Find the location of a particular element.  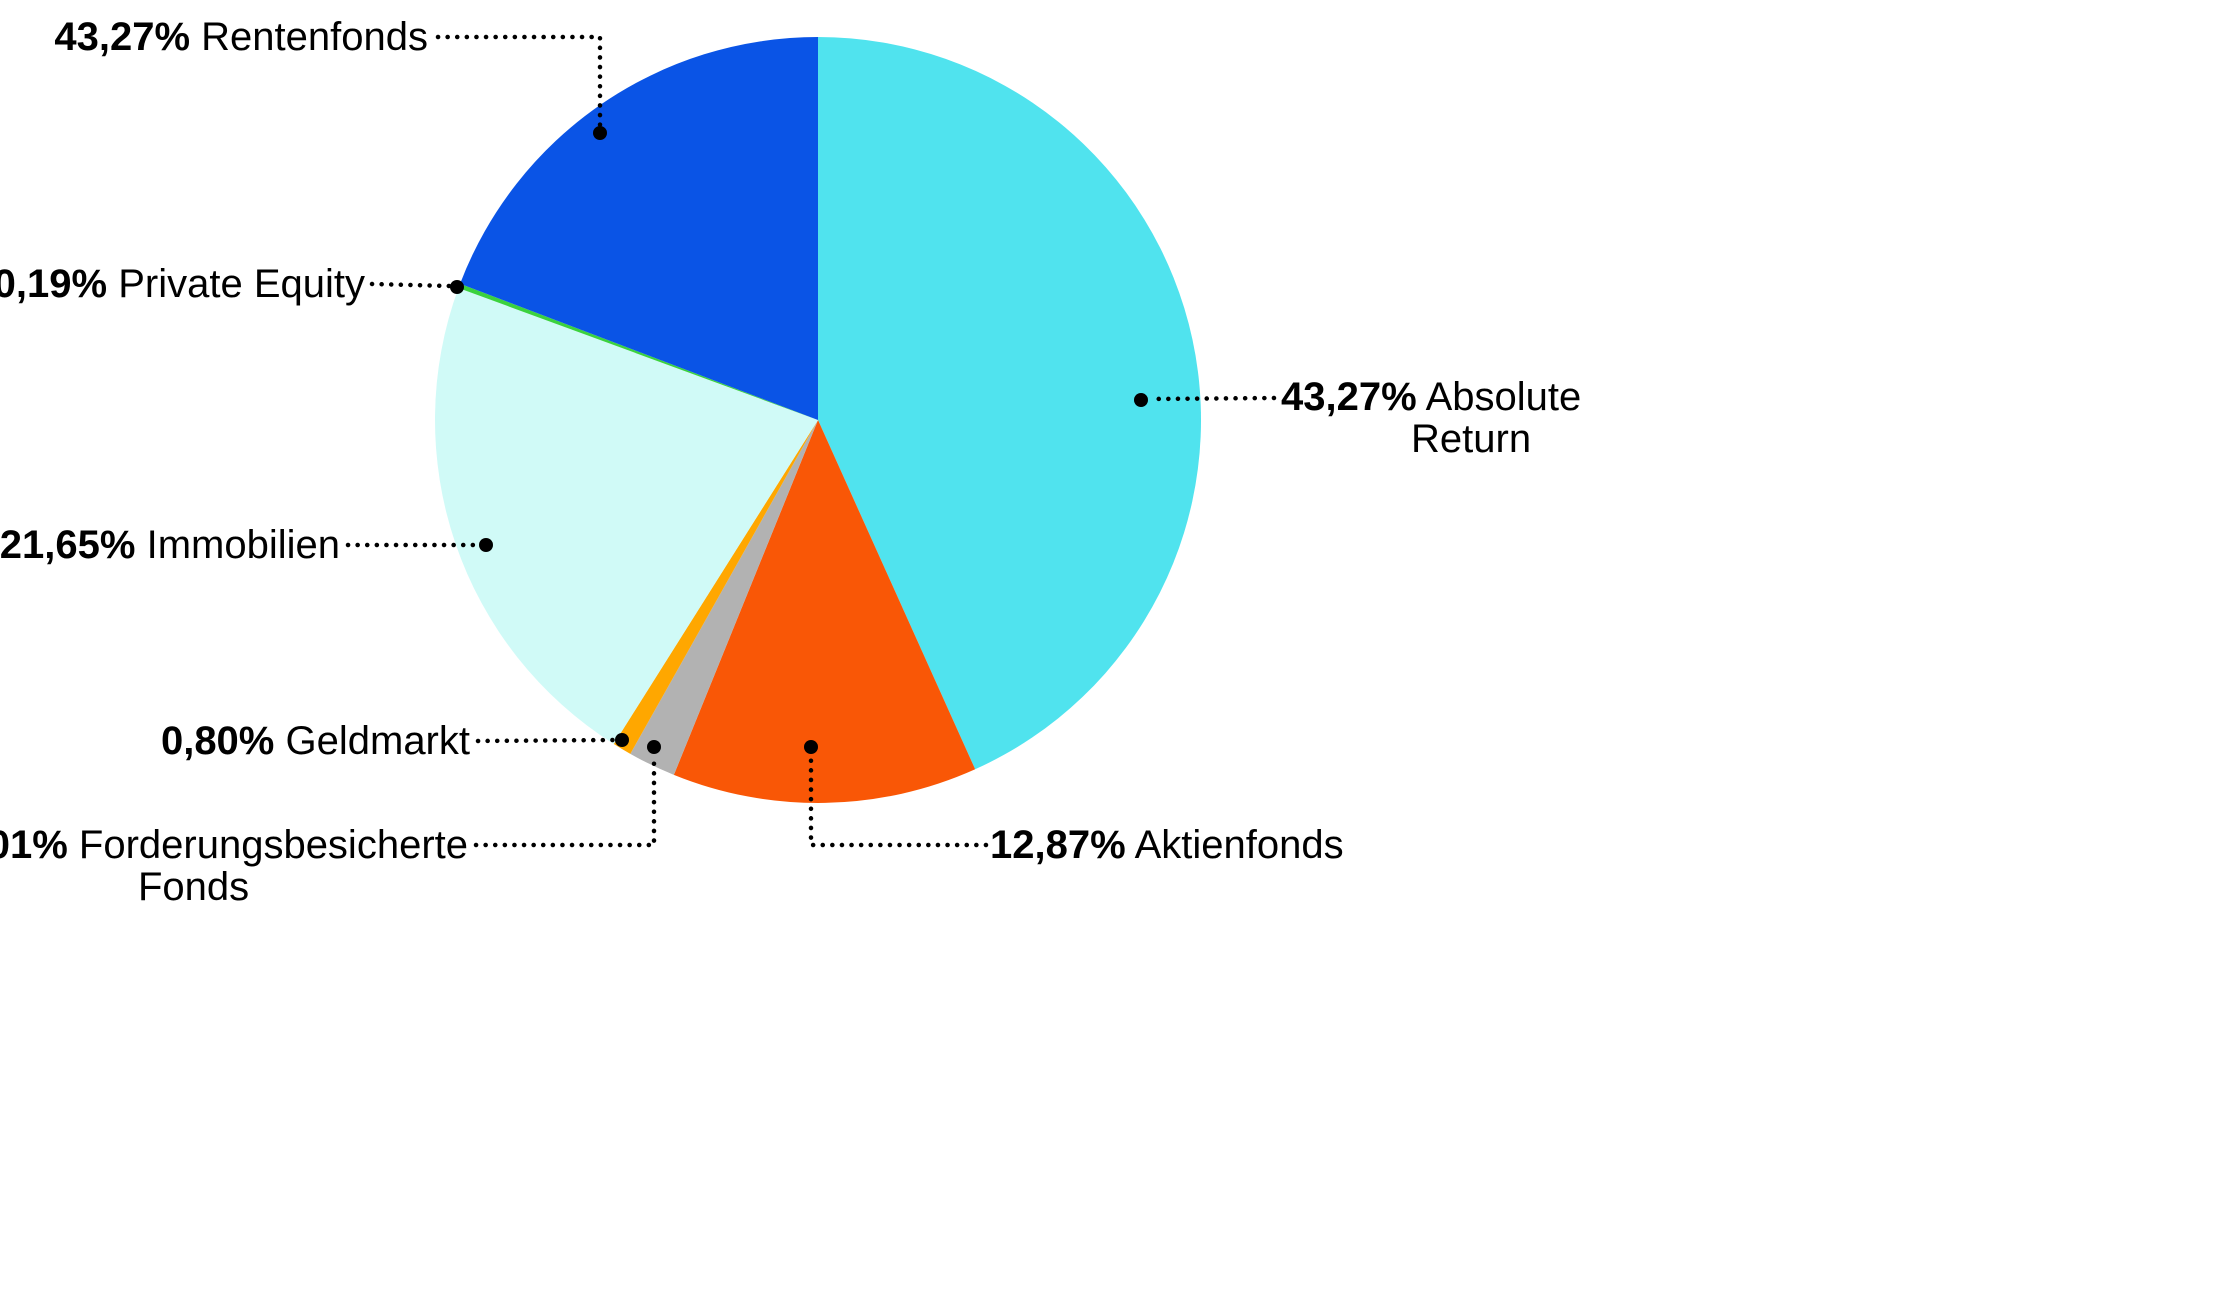

label-geldmarkt-text: Geldmarkt is located at coordinates (378, 741).